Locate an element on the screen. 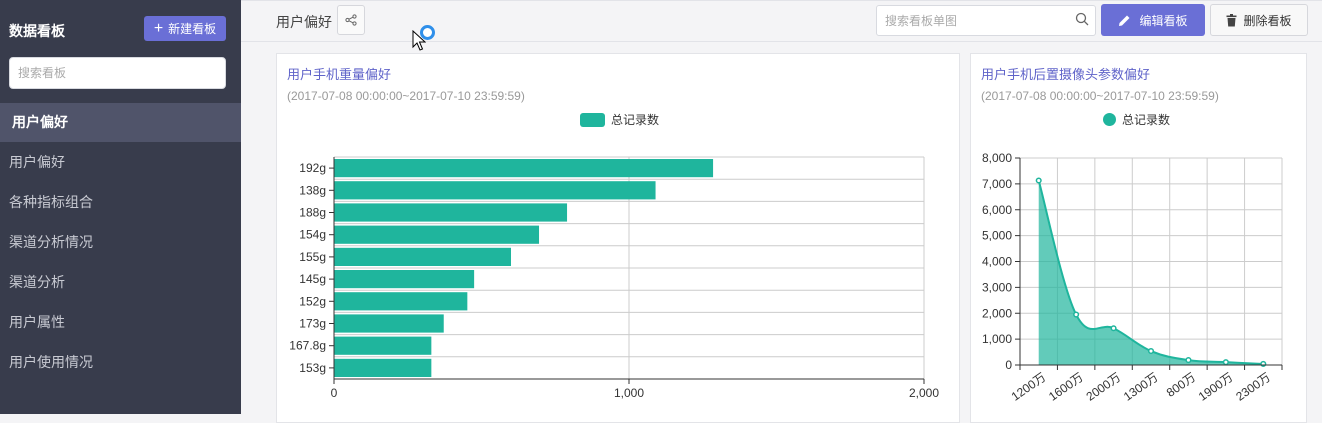  y-tick-label: 3,000 is located at coordinates (997, 287).